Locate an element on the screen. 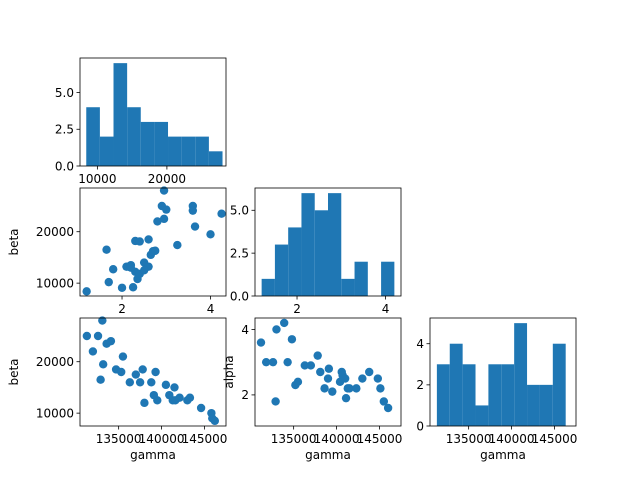 This screenshot has height=480, width=640. x-tick-label: 20000 is located at coordinates (167, 179).